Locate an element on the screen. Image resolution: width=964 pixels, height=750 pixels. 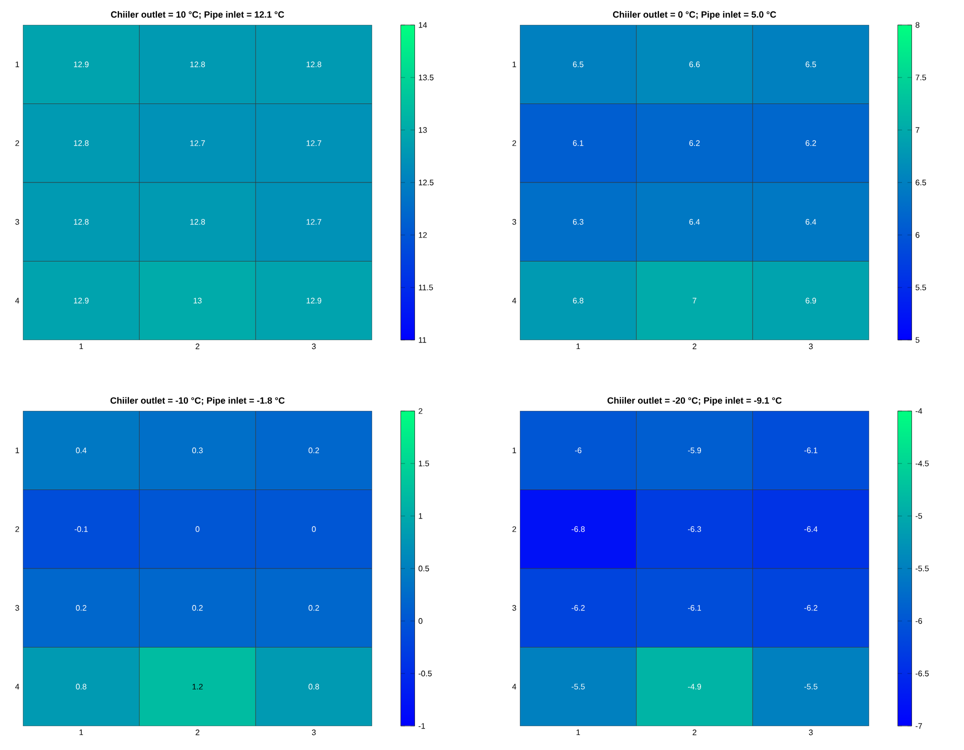
color-bar-label: 1 is located at coordinates (420, 516).